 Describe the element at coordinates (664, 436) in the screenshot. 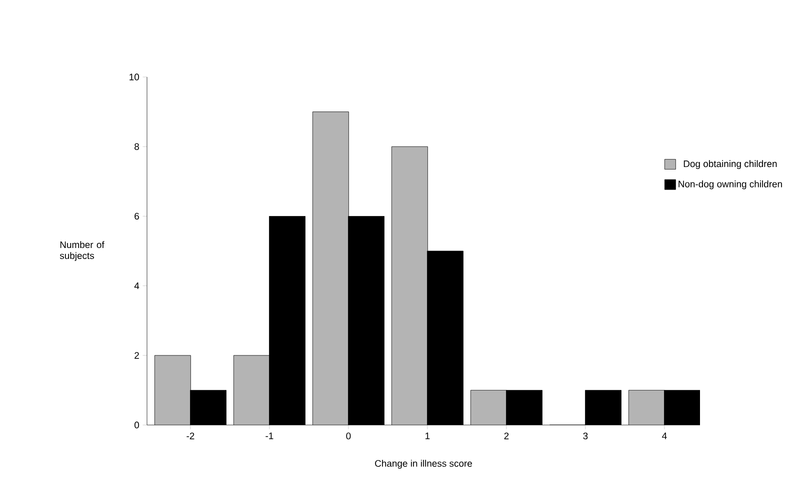

I see `x-tick-label: 4` at that location.